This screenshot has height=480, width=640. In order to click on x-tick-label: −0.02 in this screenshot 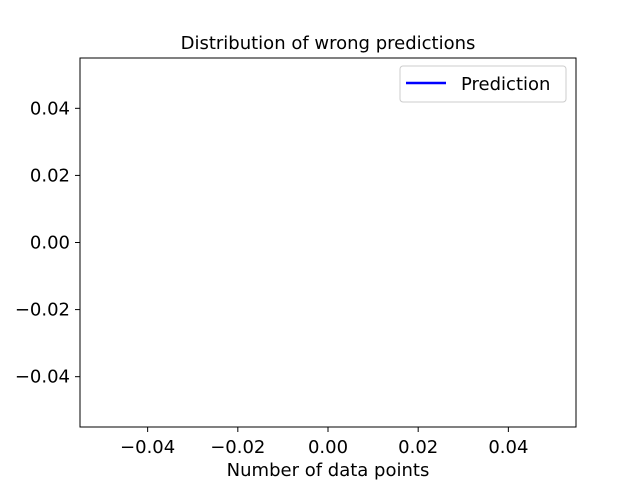, I will do `click(237, 447)`.